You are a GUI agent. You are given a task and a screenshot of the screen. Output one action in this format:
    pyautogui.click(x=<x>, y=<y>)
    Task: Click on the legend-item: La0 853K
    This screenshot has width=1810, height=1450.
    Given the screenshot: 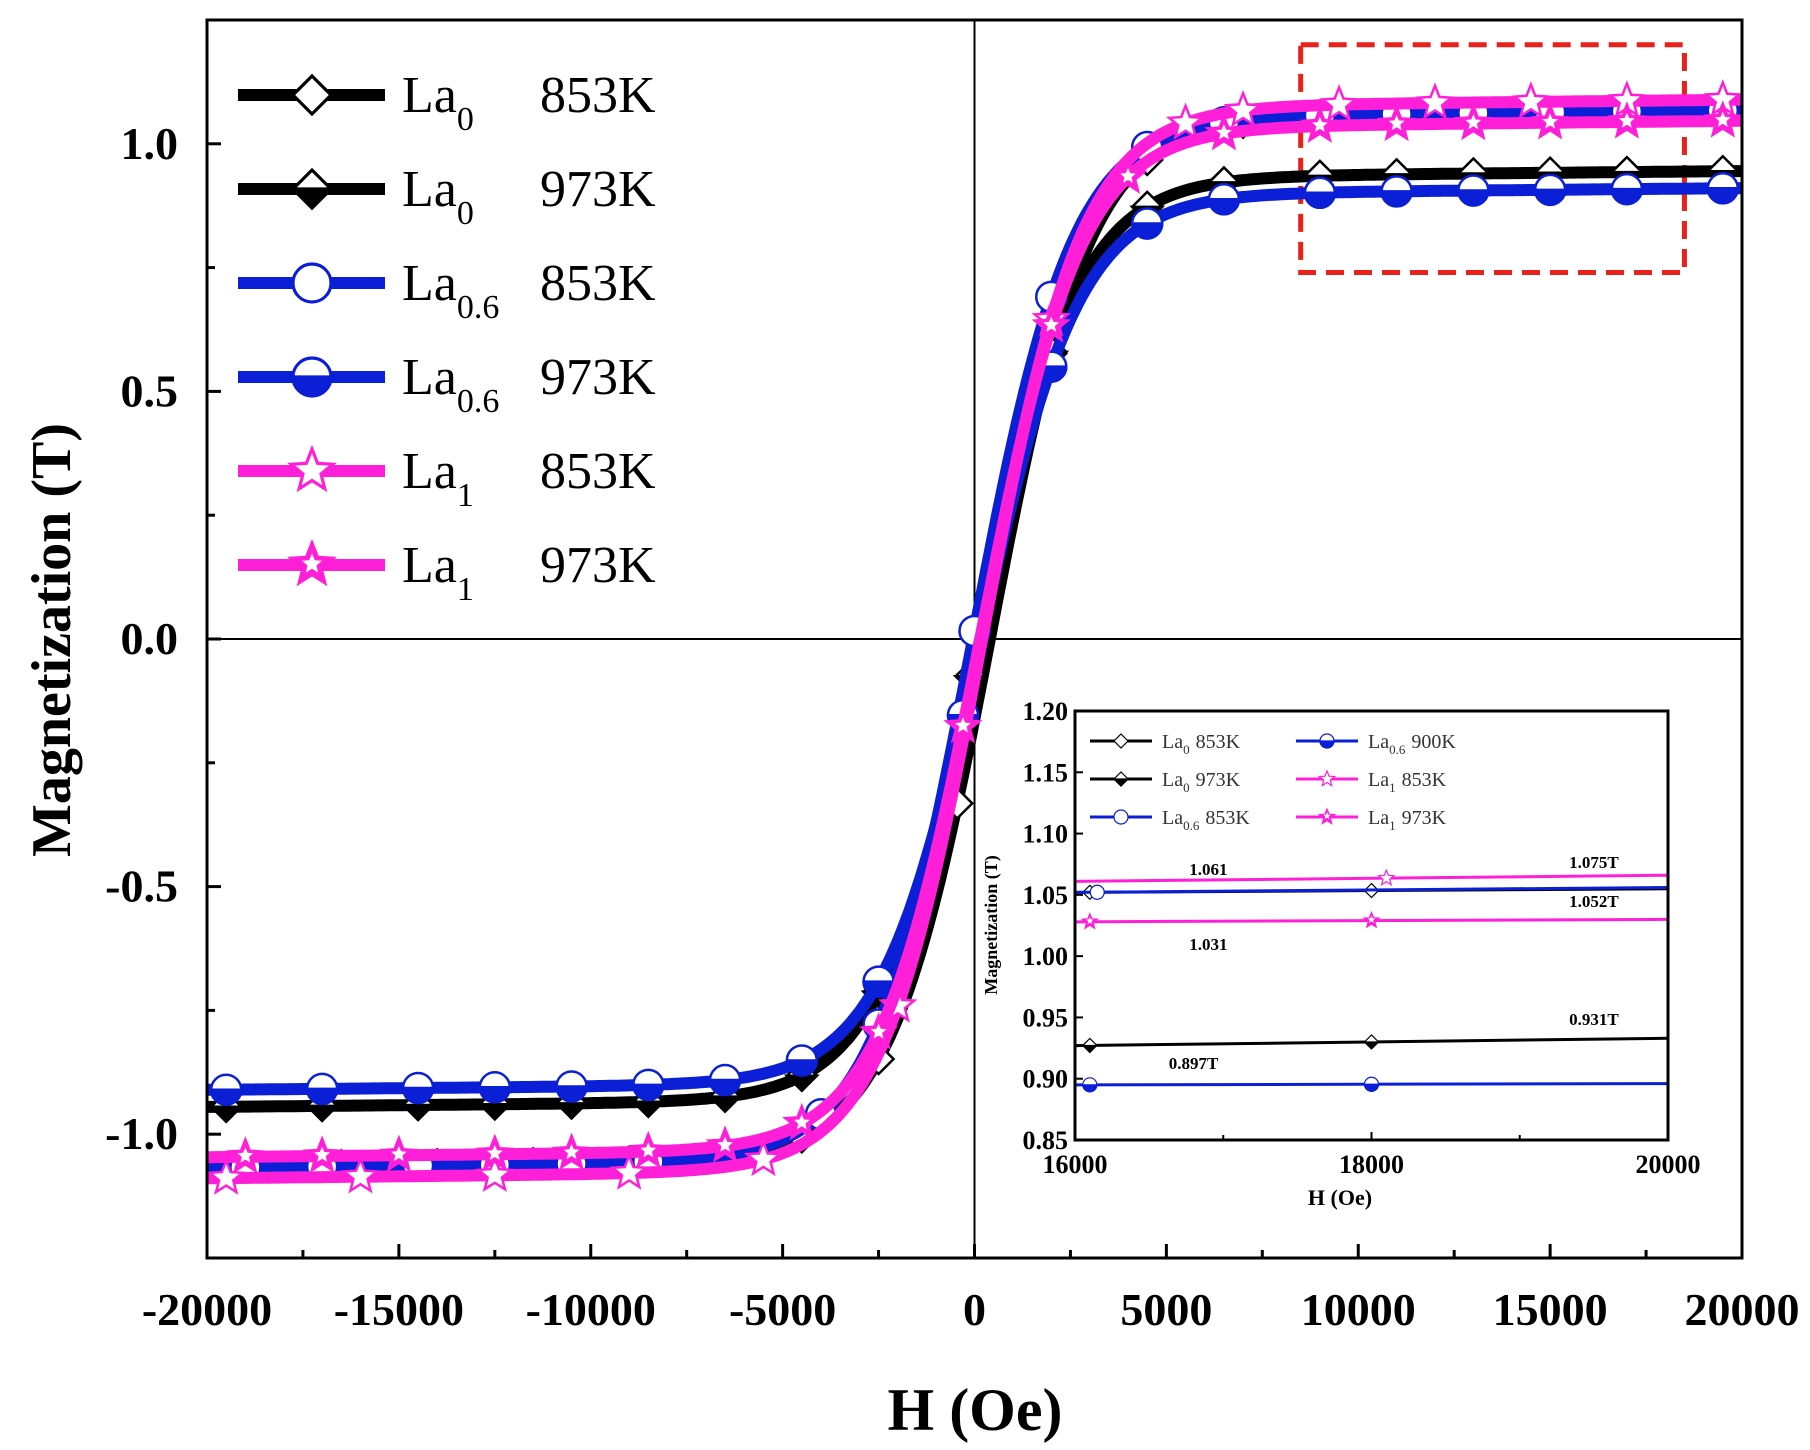 What is the action you would take?
    pyautogui.click(x=447, y=102)
    